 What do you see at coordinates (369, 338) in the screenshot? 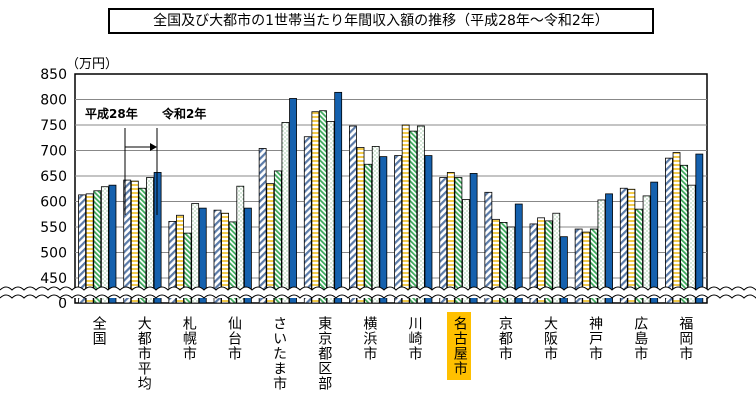
I see `x-tick-label: 横浜市` at bounding box center [369, 338].